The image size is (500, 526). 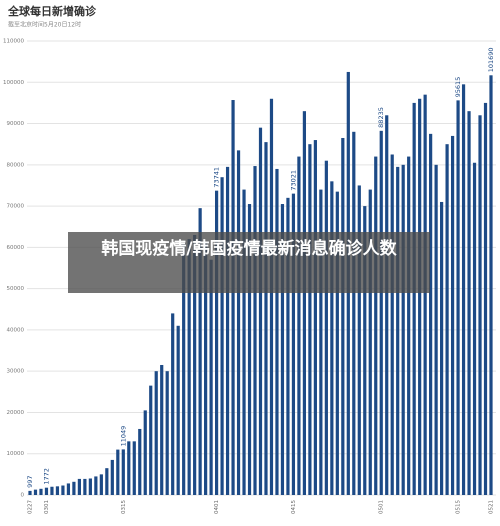 What do you see at coordinates (46, 476) in the screenshot?
I see `value-label: 1772` at bounding box center [46, 476].